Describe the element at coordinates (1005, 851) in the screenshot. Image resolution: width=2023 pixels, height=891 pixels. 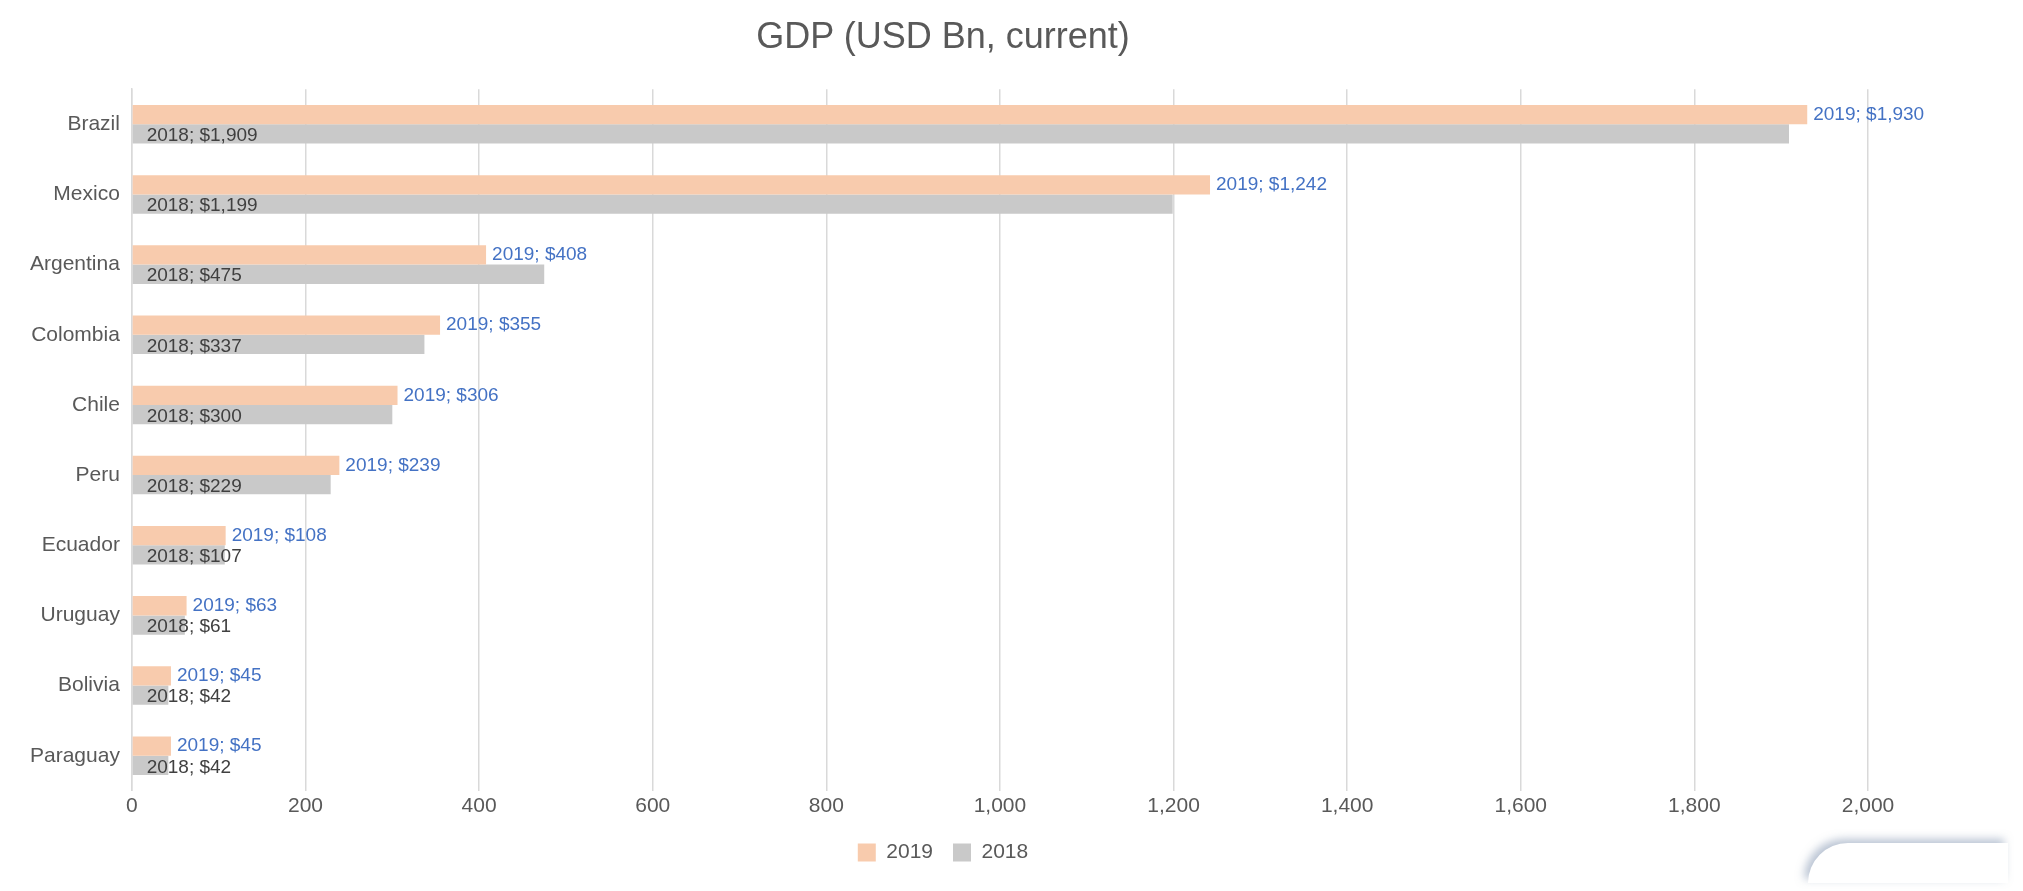
I see `legend-label: 2018` at that location.